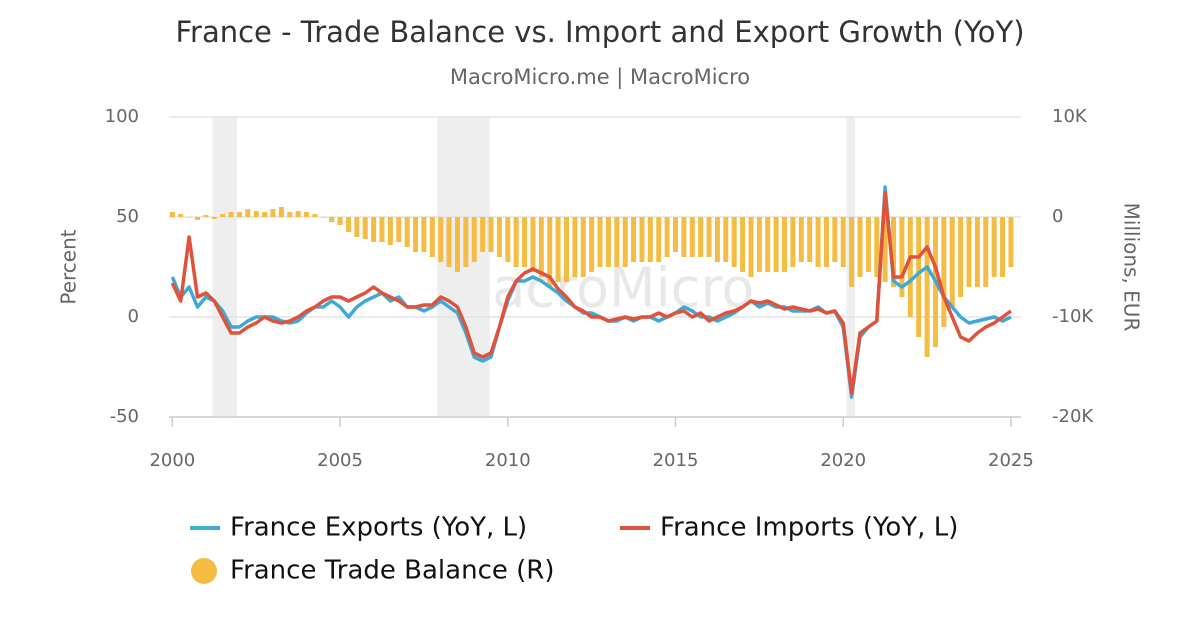 Image resolution: width=1200 pixels, height=630 pixels. I want to click on y-axis-label: Percent, so click(69, 266).